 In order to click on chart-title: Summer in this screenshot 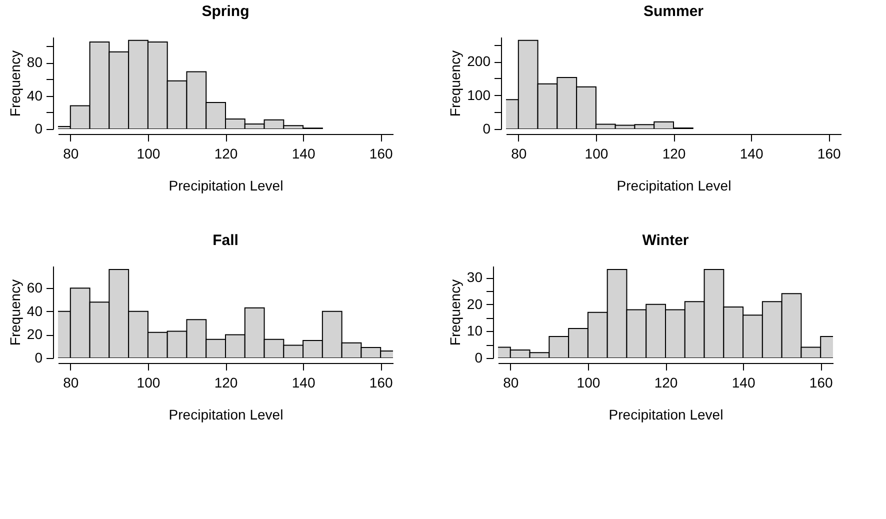, I will do `click(673, 11)`.